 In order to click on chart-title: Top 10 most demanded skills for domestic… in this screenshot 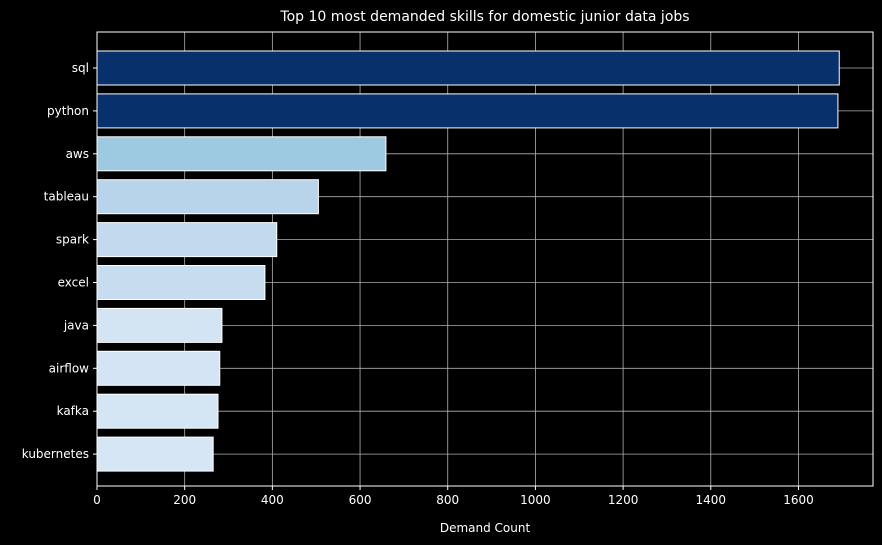, I will do `click(484, 17)`.